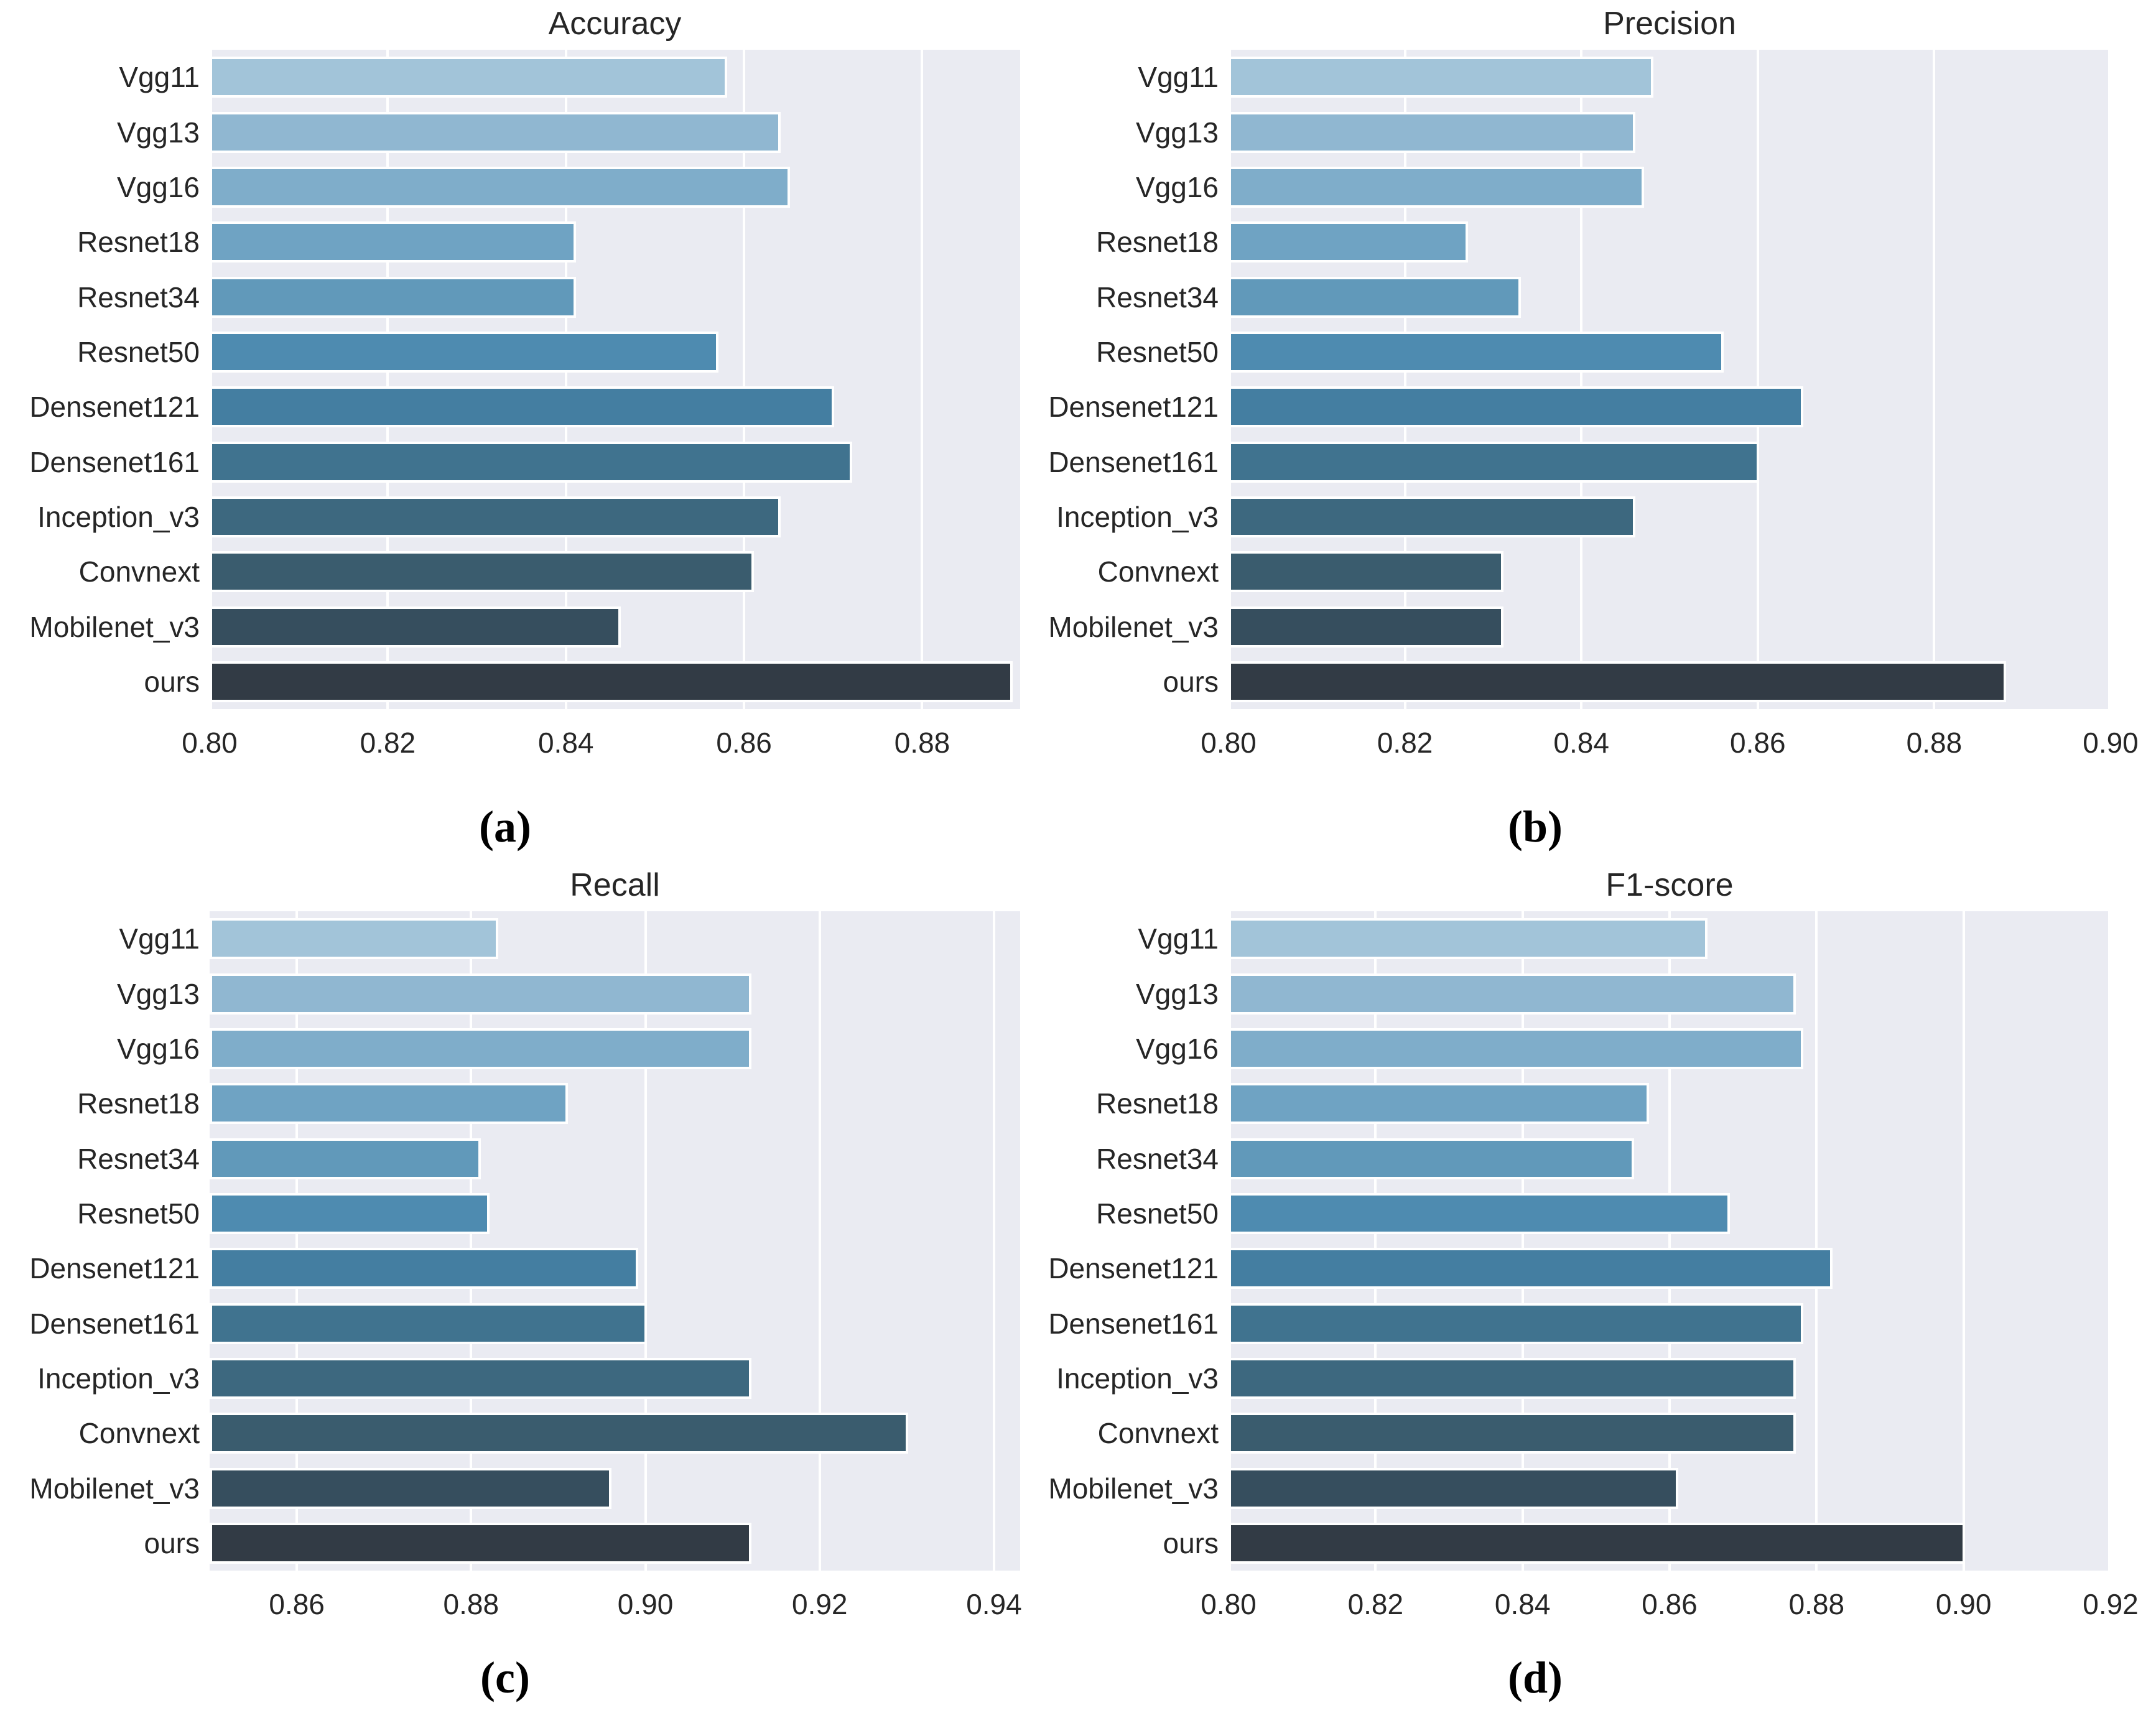 This screenshot has width=2156, height=1723. Describe the element at coordinates (615, 885) in the screenshot. I see `chart-title: Recall` at that location.